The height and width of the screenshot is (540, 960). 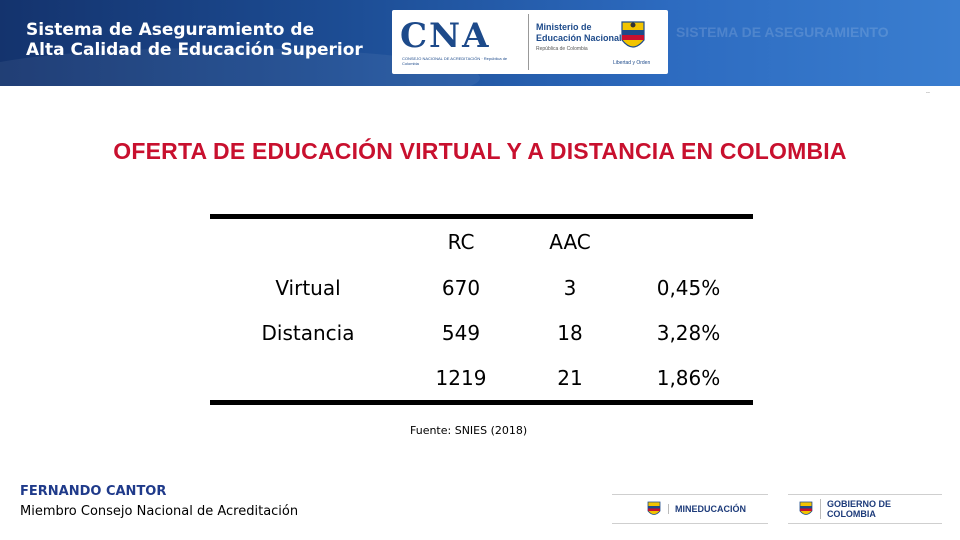 What do you see at coordinates (308, 332) in the screenshot?
I see `table-cell: Distancia` at bounding box center [308, 332].